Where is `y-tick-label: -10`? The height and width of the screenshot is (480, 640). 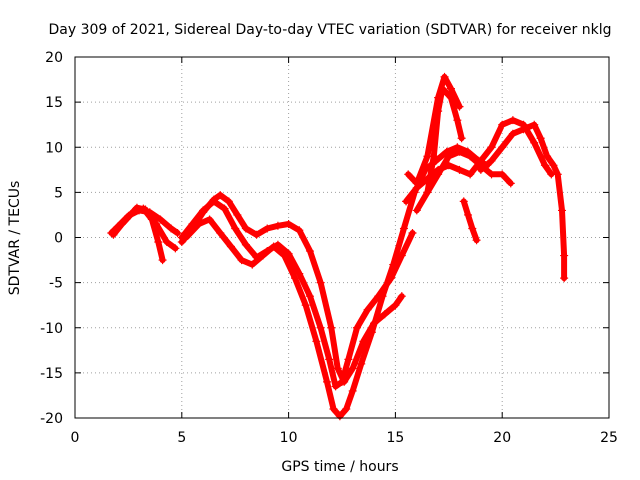 y-tick-label: -10 is located at coordinates (51, 329).